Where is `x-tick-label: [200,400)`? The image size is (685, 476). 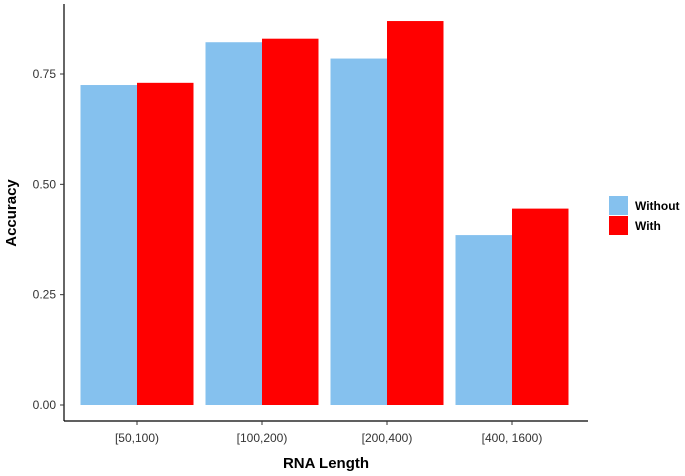
x-tick-label: [200,400) is located at coordinates (387, 438).